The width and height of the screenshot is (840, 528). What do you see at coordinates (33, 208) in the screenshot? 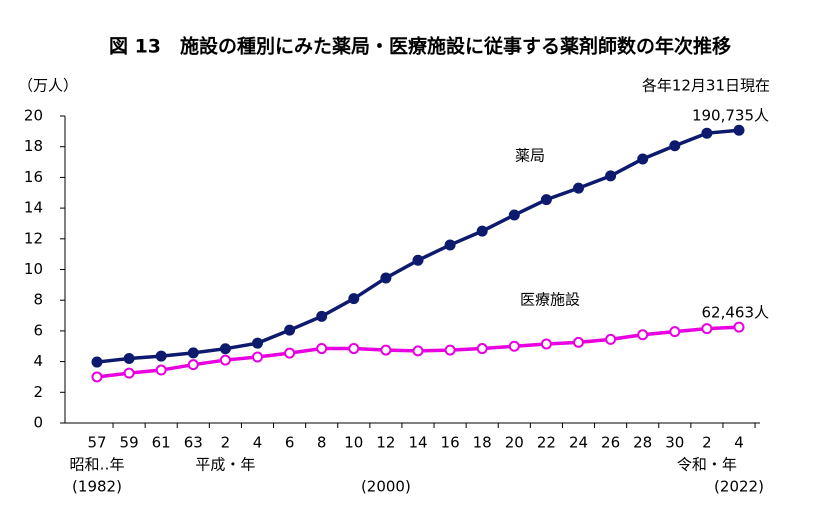
I see `y-tick-label: 14` at bounding box center [33, 208].